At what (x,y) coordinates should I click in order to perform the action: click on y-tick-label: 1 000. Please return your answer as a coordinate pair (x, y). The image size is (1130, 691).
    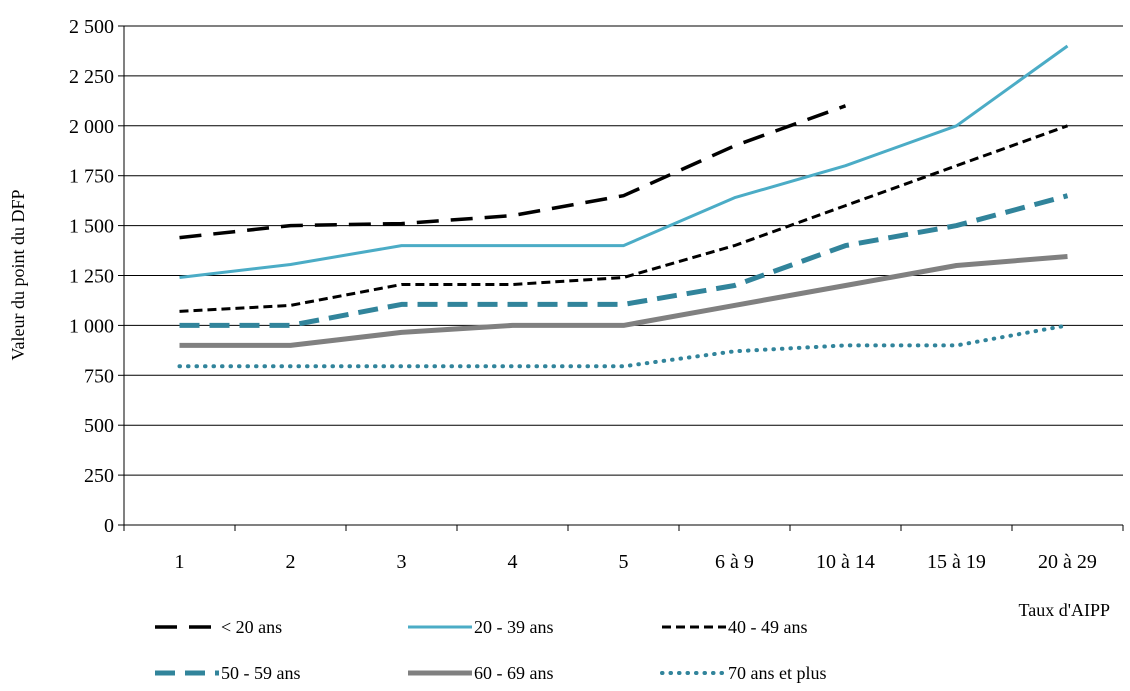
    Looking at the image, I should click on (91, 326).